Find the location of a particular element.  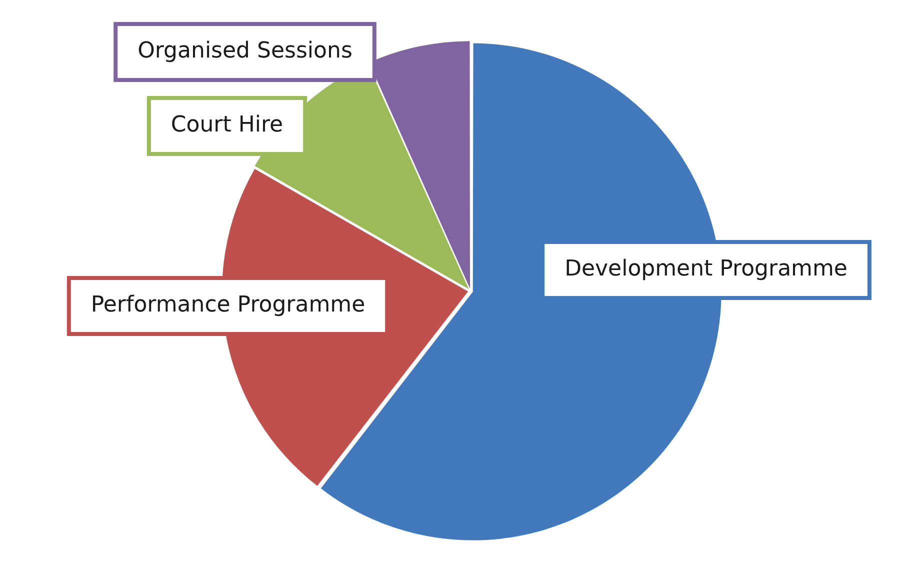

slice-label: Court Hire is located at coordinates (227, 125).